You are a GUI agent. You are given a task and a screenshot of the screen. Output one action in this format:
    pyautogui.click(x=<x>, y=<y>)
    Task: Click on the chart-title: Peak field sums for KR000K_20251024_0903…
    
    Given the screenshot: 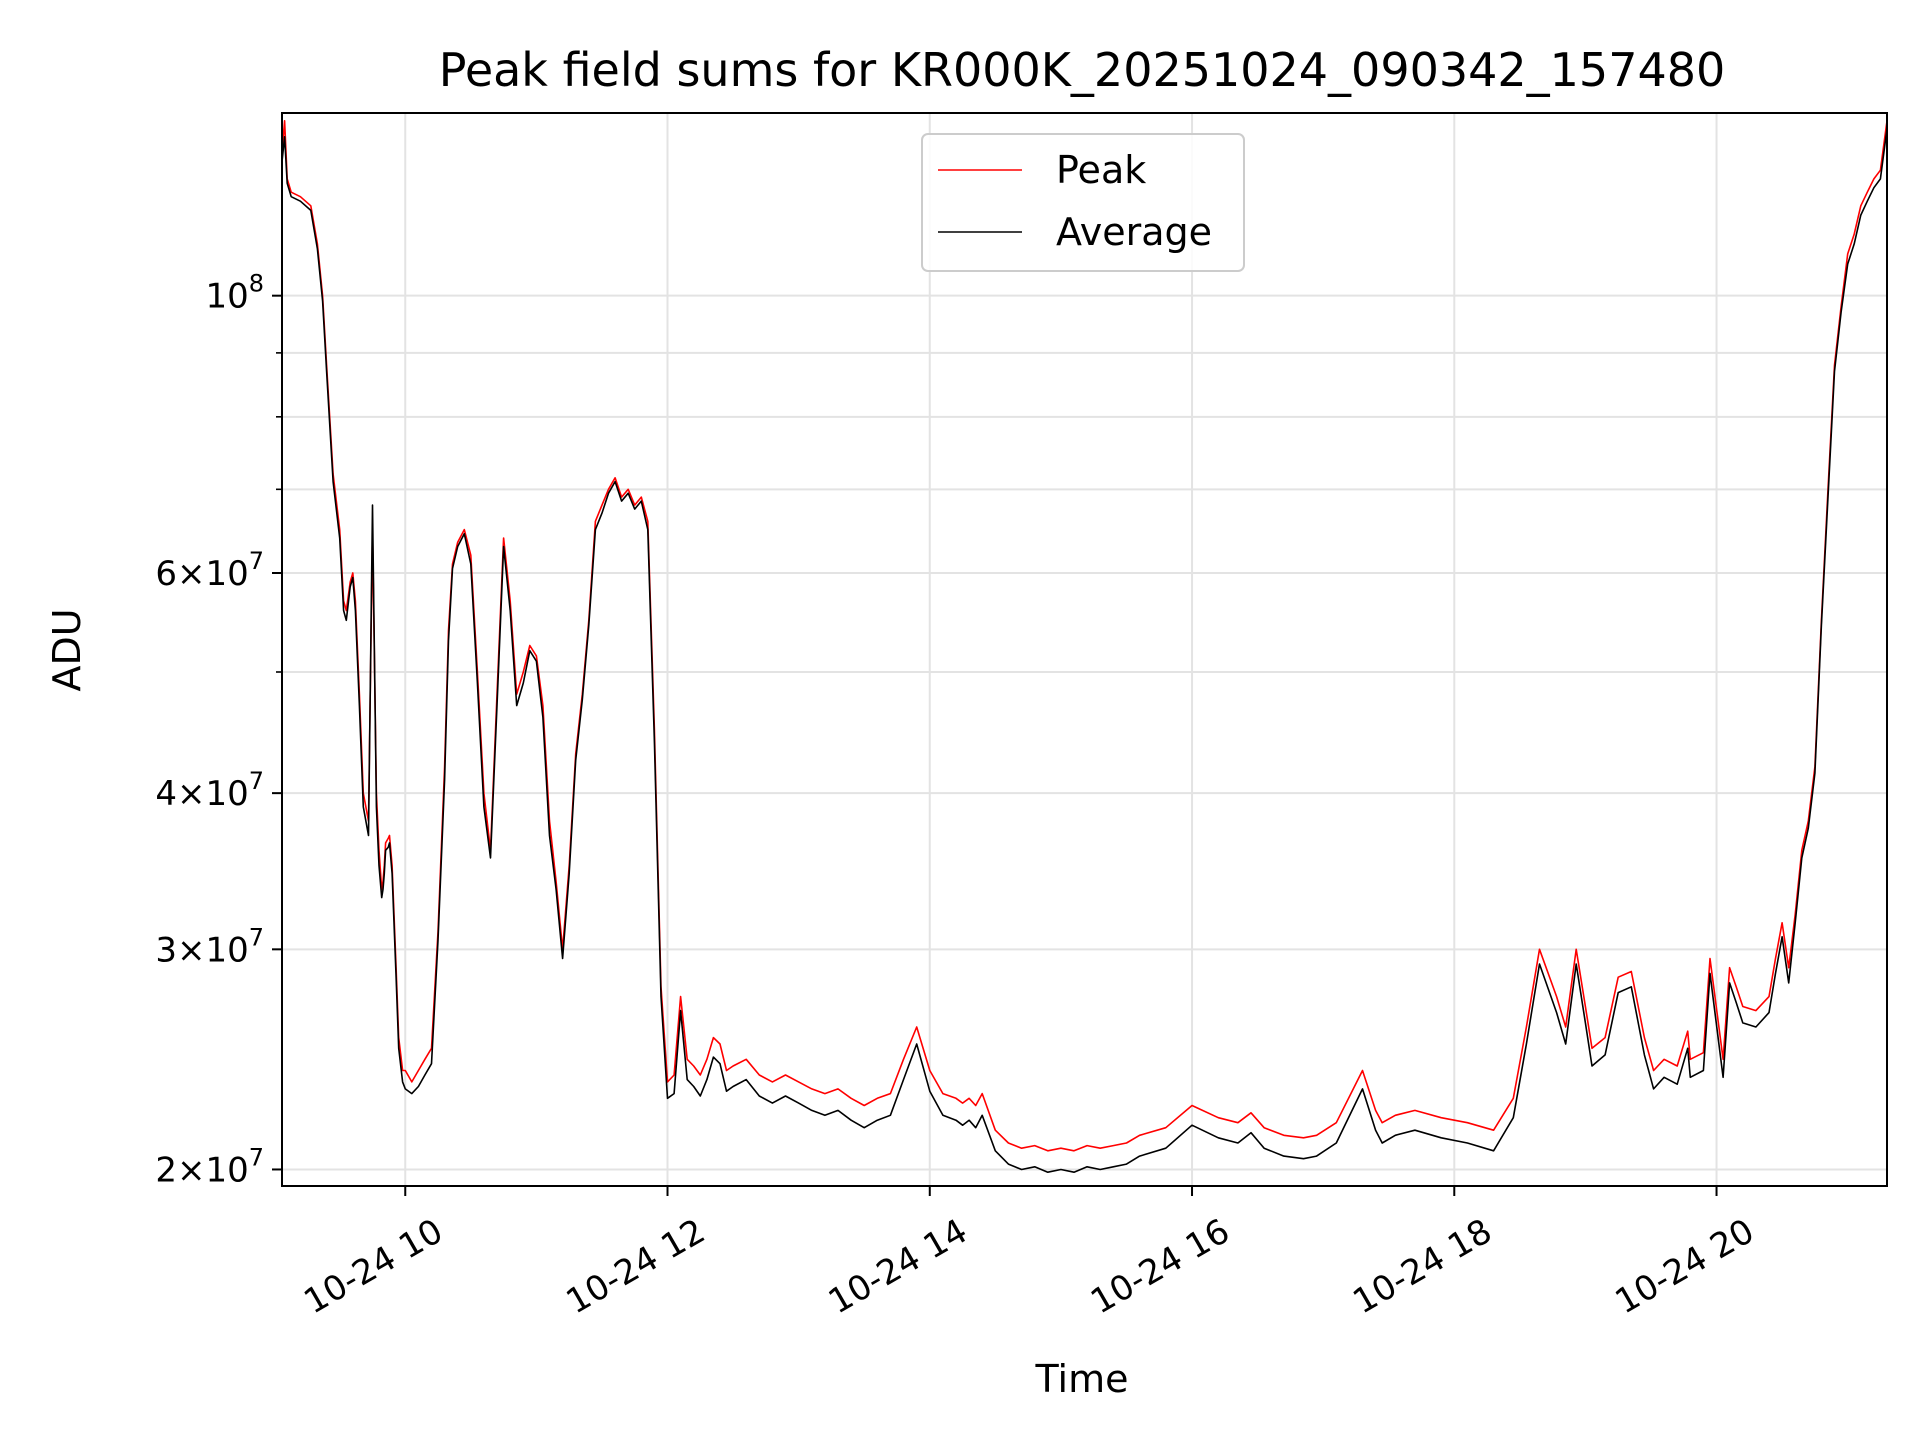 What is the action you would take?
    pyautogui.click(x=1082, y=70)
    